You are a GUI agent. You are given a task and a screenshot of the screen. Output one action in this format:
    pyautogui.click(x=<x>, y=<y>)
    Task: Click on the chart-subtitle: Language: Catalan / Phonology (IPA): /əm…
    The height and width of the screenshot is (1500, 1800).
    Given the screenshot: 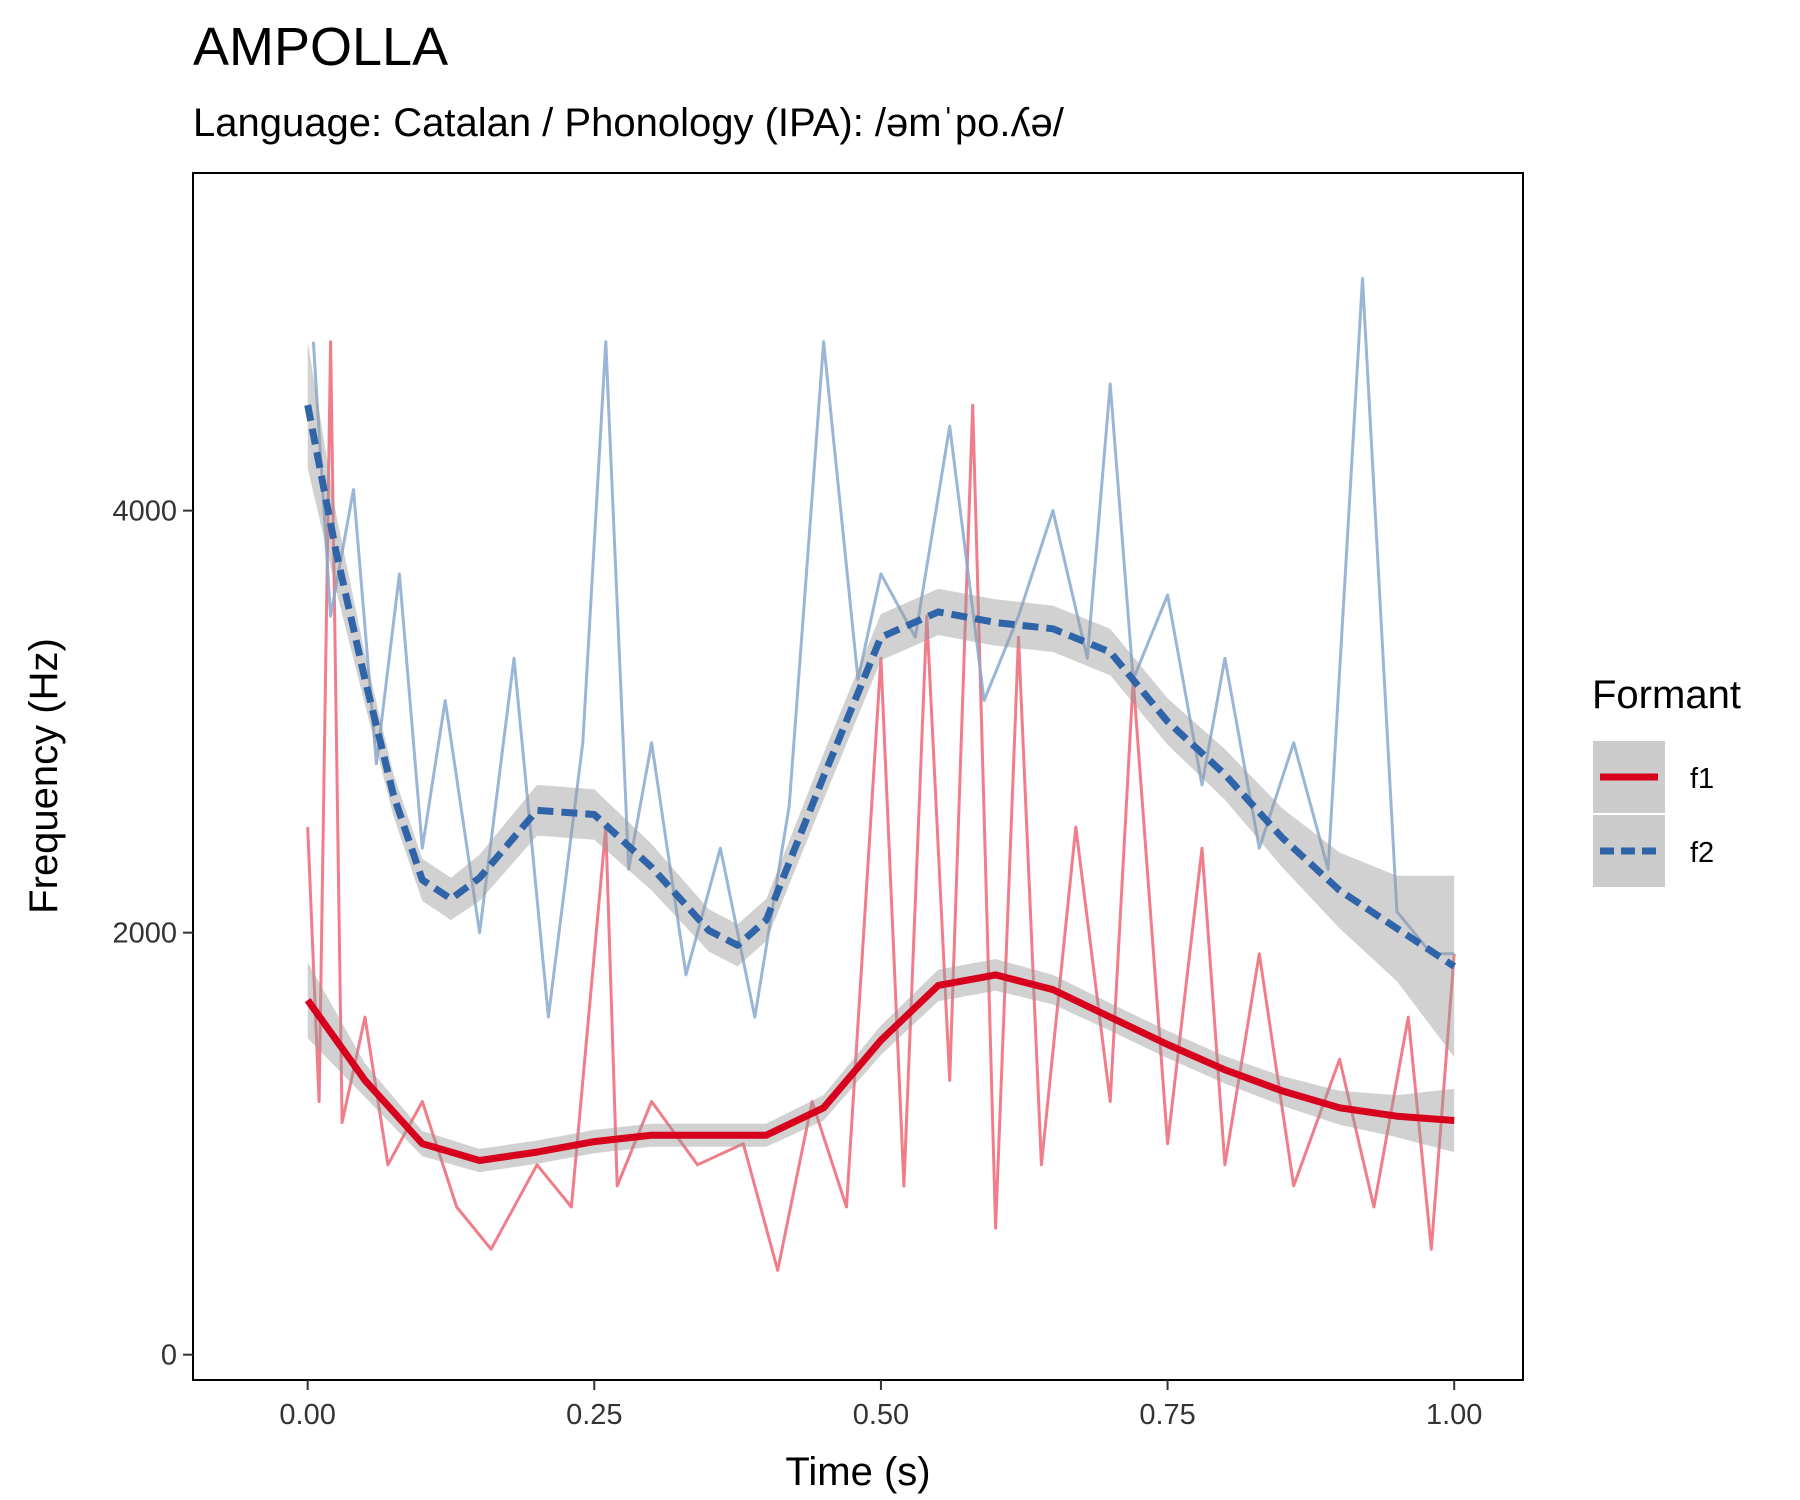 What is the action you would take?
    pyautogui.click(x=629, y=123)
    